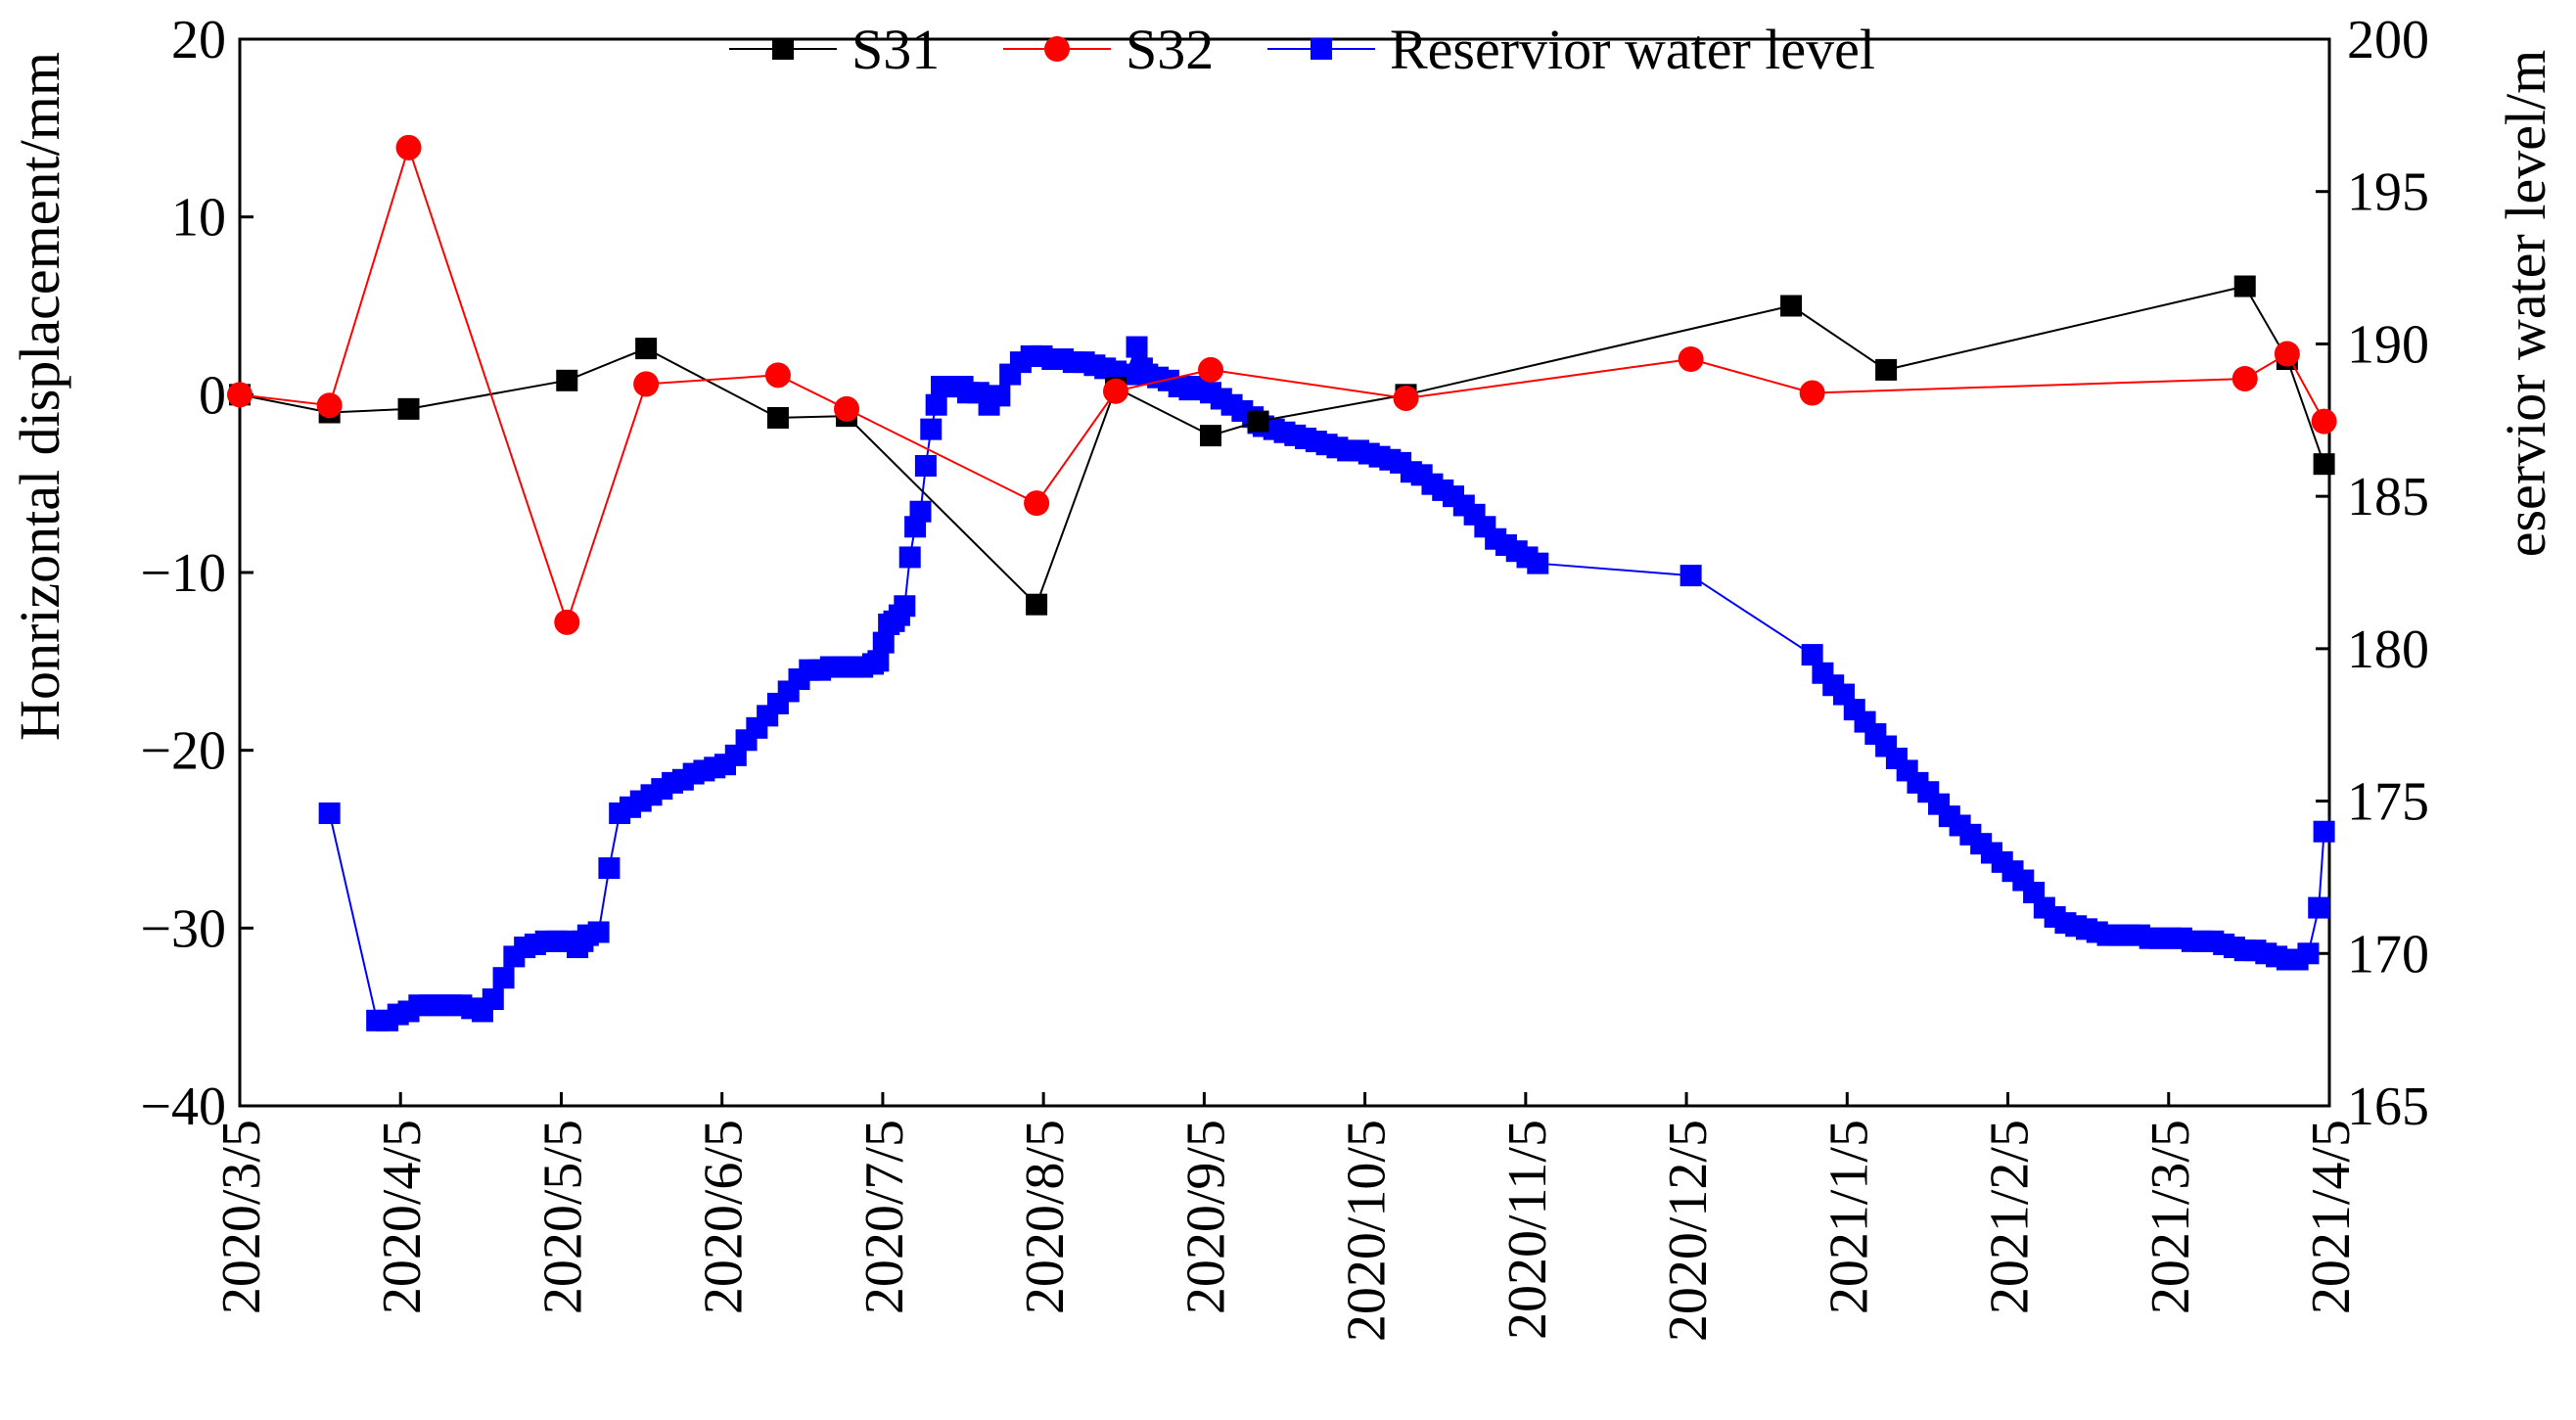 The height and width of the screenshot is (1420, 2576). I want to click on legend-item: S32, so click(1109, 50).